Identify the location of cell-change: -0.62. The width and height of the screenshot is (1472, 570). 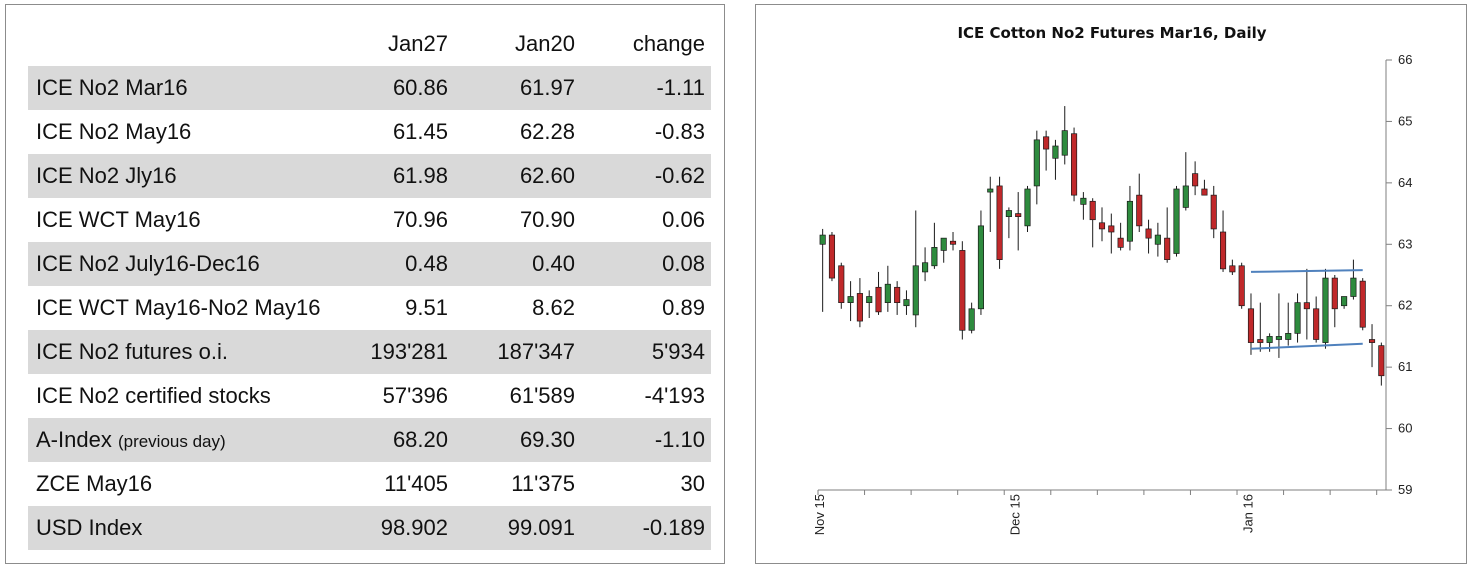
(646, 176).